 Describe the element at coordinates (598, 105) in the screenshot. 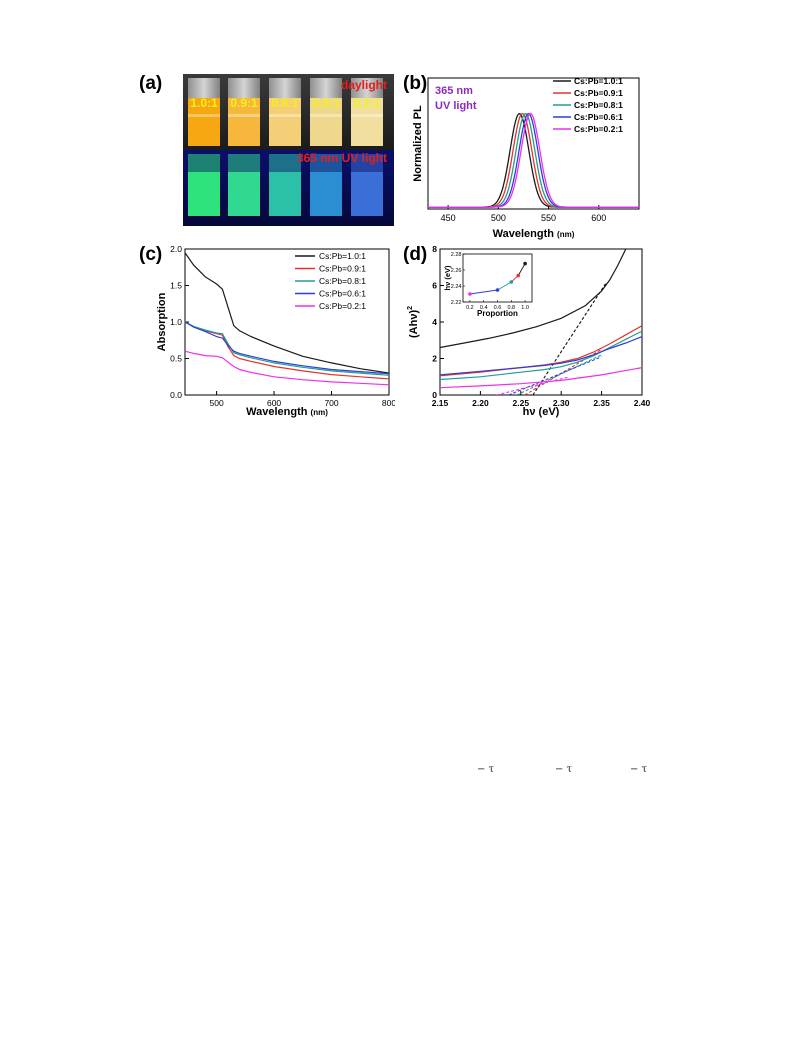

I see `legend-label: Cs:Pb=0.8:1` at that location.